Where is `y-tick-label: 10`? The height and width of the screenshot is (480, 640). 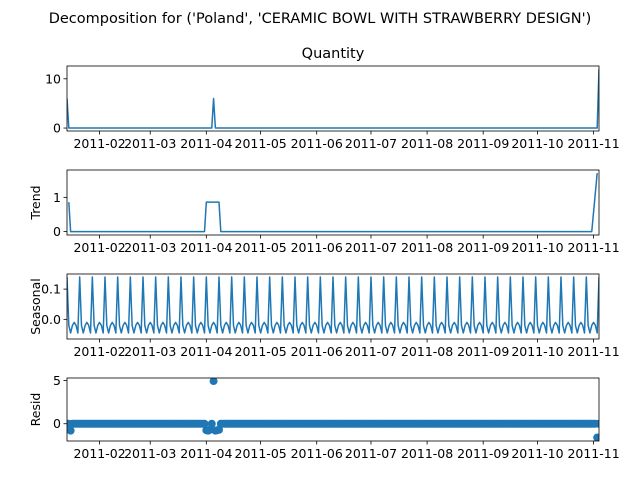 y-tick-label: 10 is located at coordinates (53, 78).